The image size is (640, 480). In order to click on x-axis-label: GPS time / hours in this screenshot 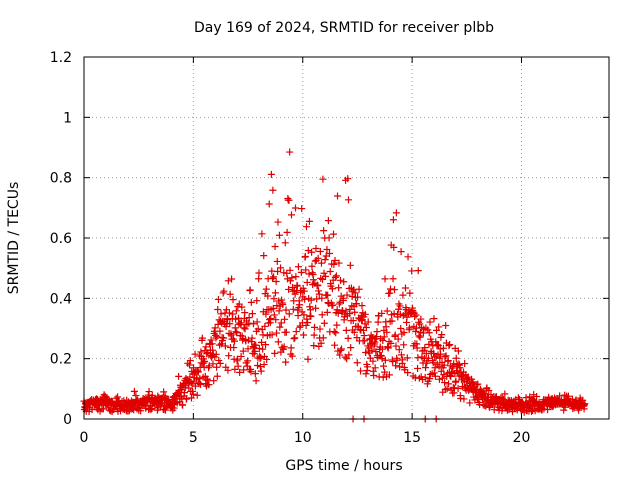, I will do `click(343, 466)`.